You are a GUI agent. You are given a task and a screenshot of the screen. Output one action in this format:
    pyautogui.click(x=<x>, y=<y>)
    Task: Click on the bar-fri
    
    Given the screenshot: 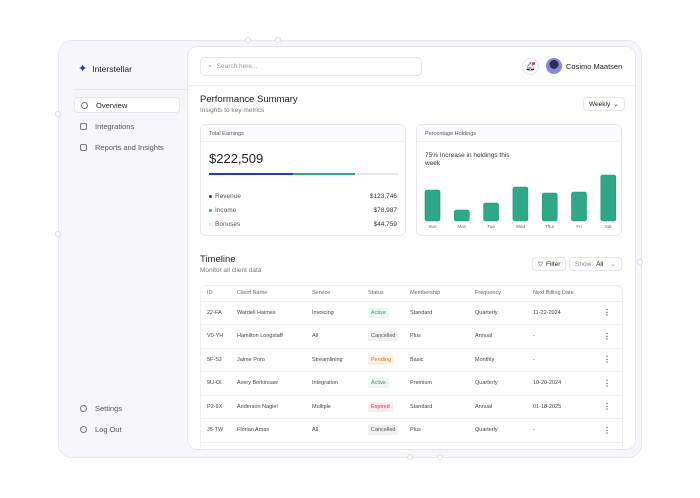 What is the action you would take?
    pyautogui.click(x=579, y=206)
    